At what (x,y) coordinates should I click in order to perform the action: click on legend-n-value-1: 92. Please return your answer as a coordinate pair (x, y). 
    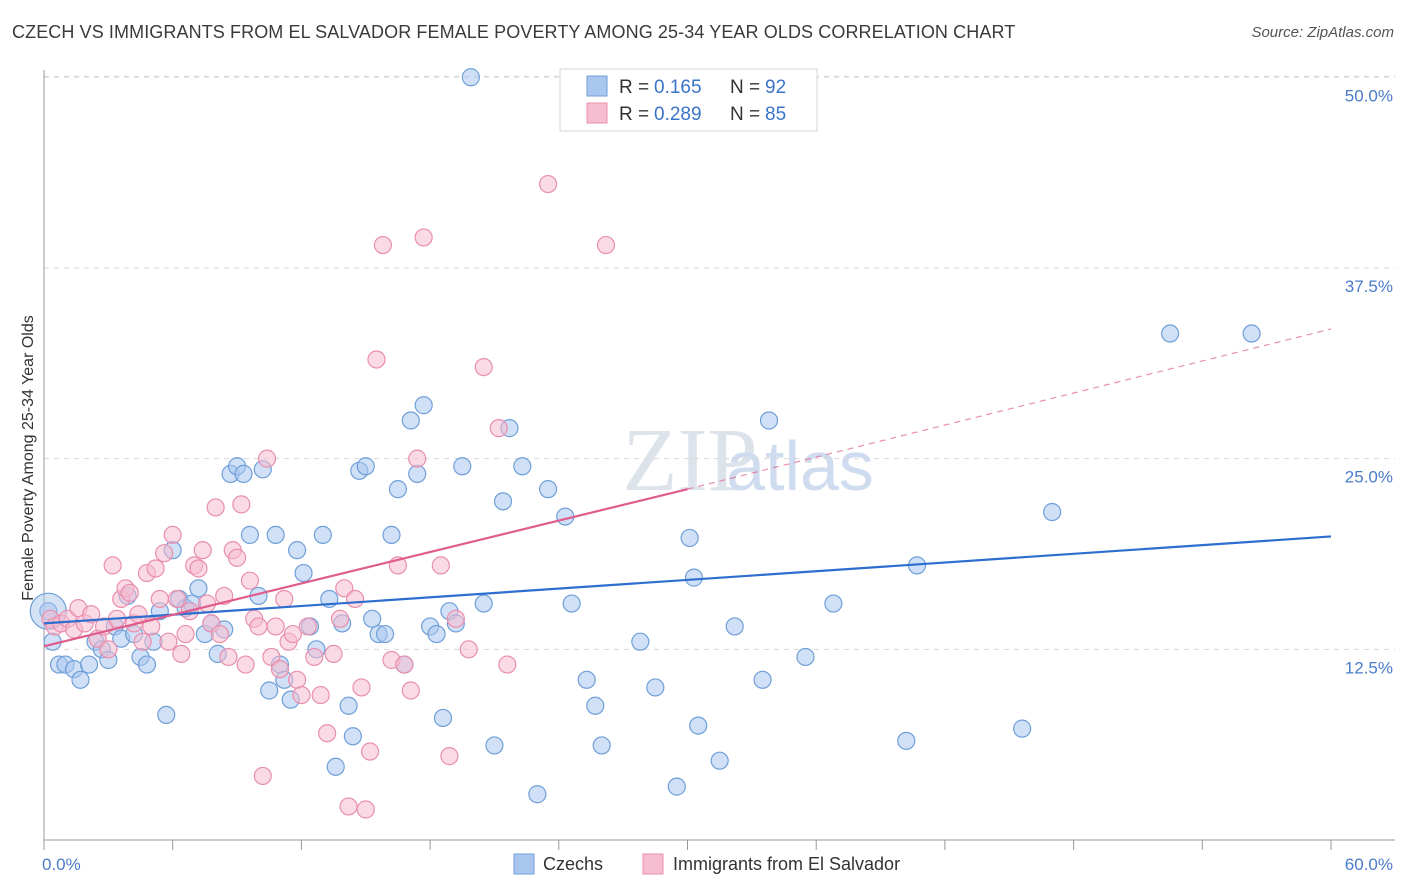
    Looking at the image, I should click on (775, 87).